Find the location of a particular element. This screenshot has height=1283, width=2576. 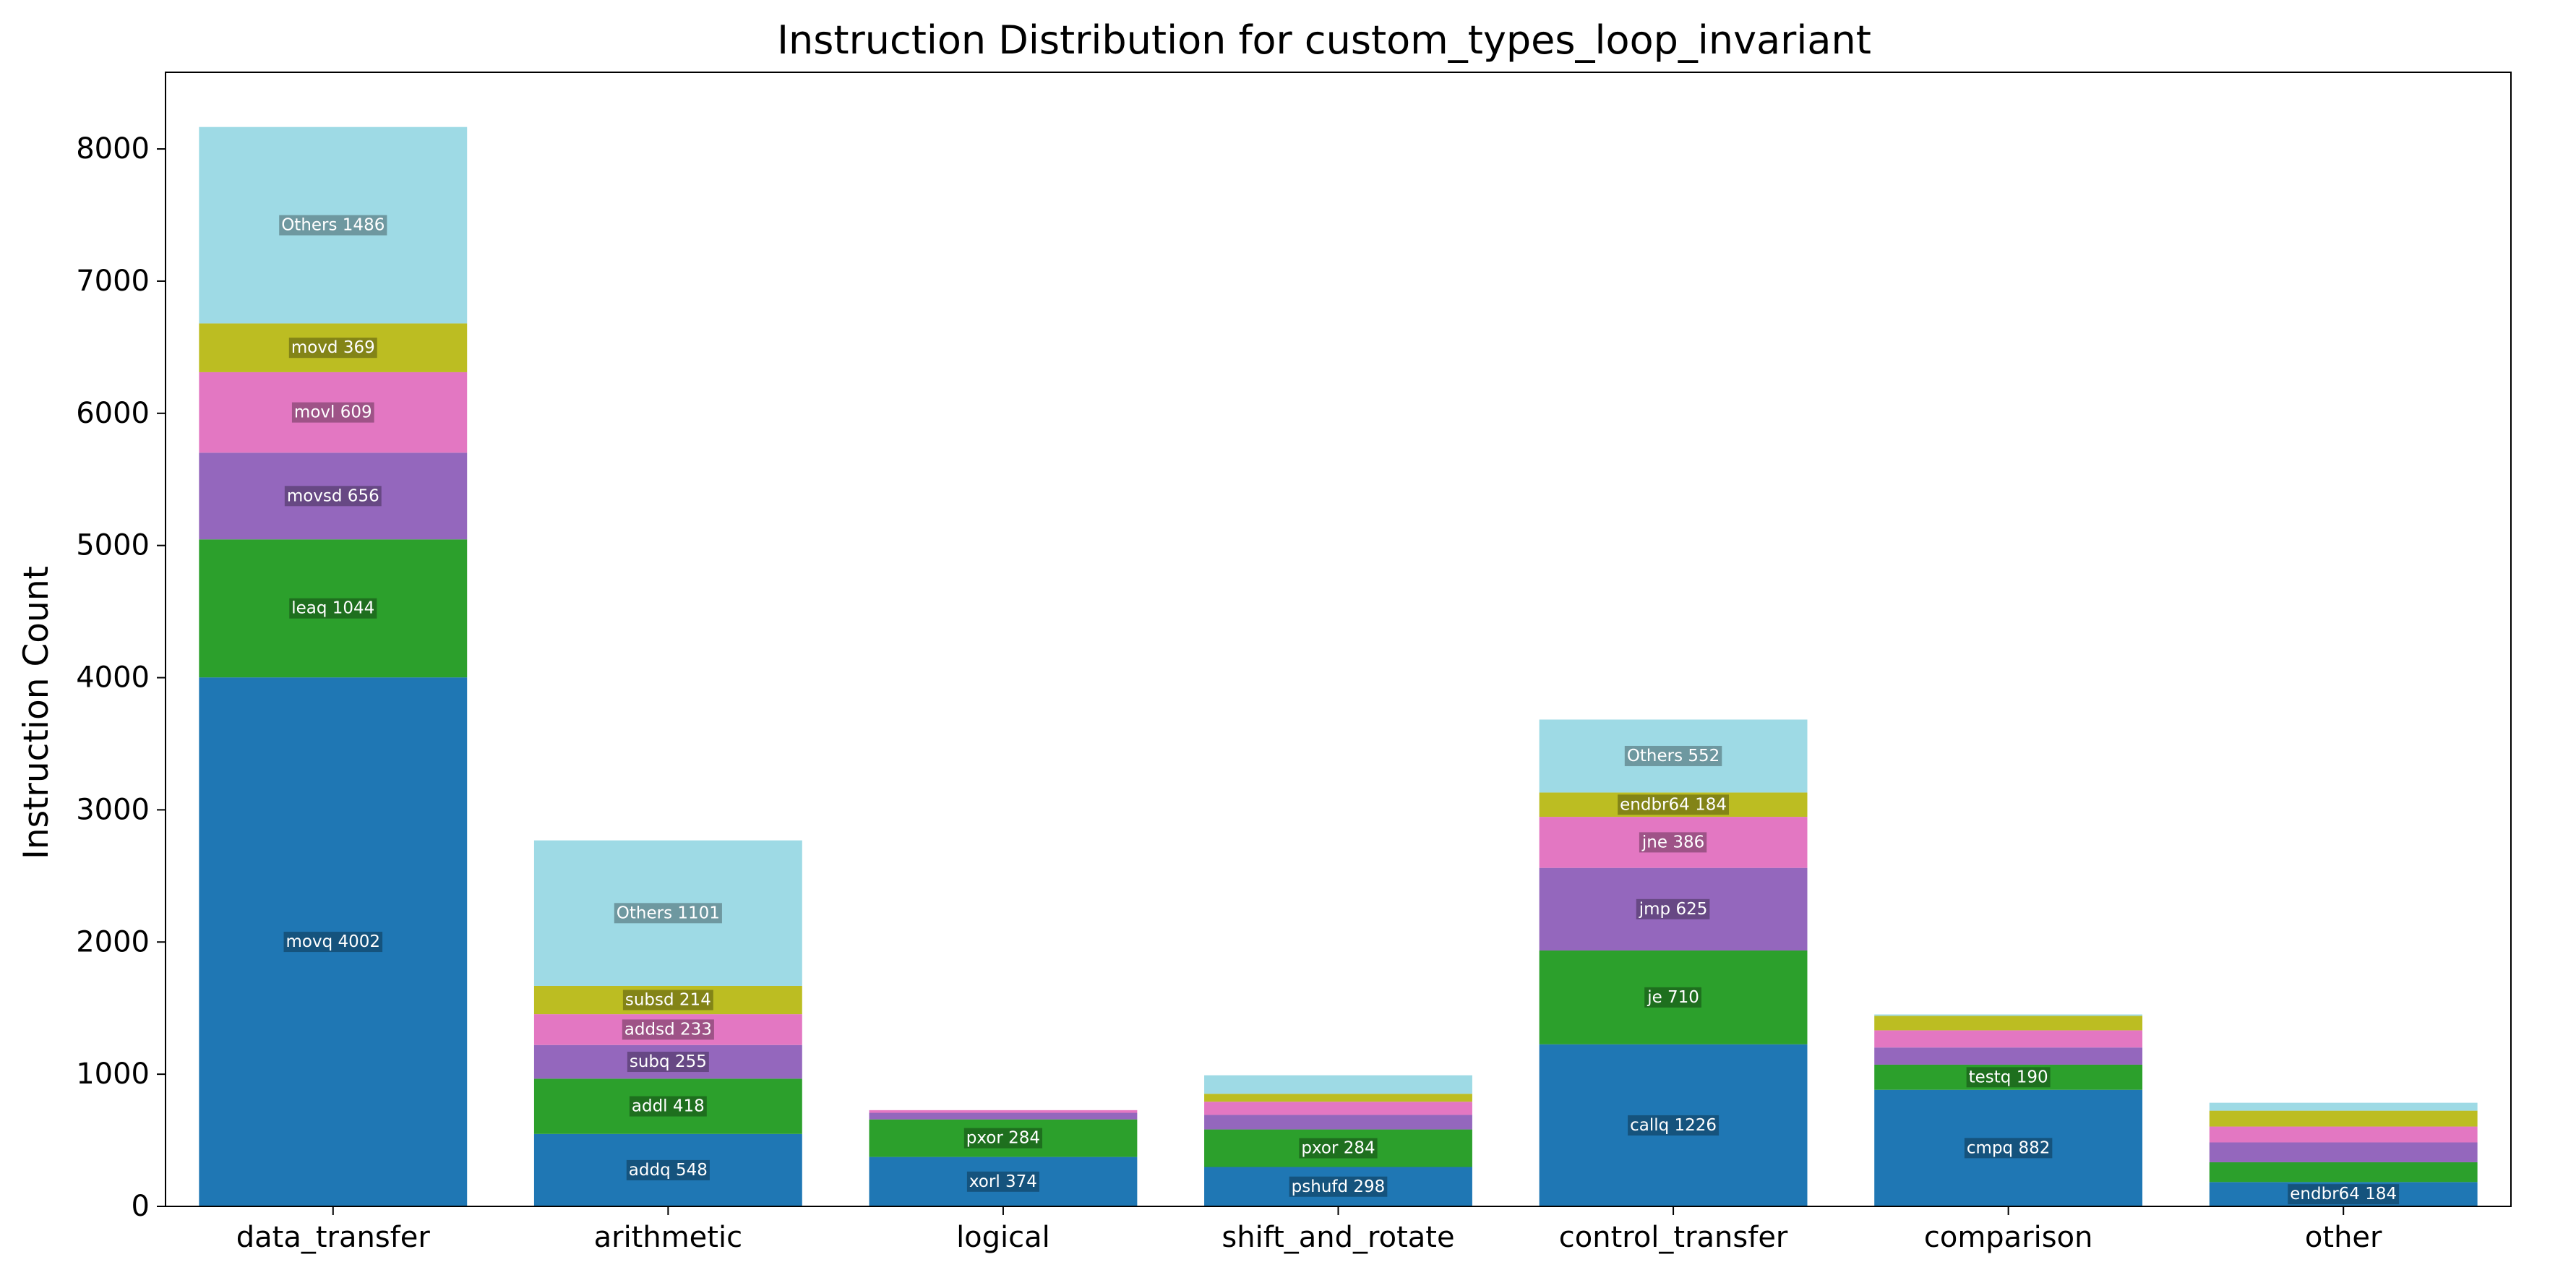

segment-label-data_transfer-5: Others 1486 is located at coordinates (333, 225).